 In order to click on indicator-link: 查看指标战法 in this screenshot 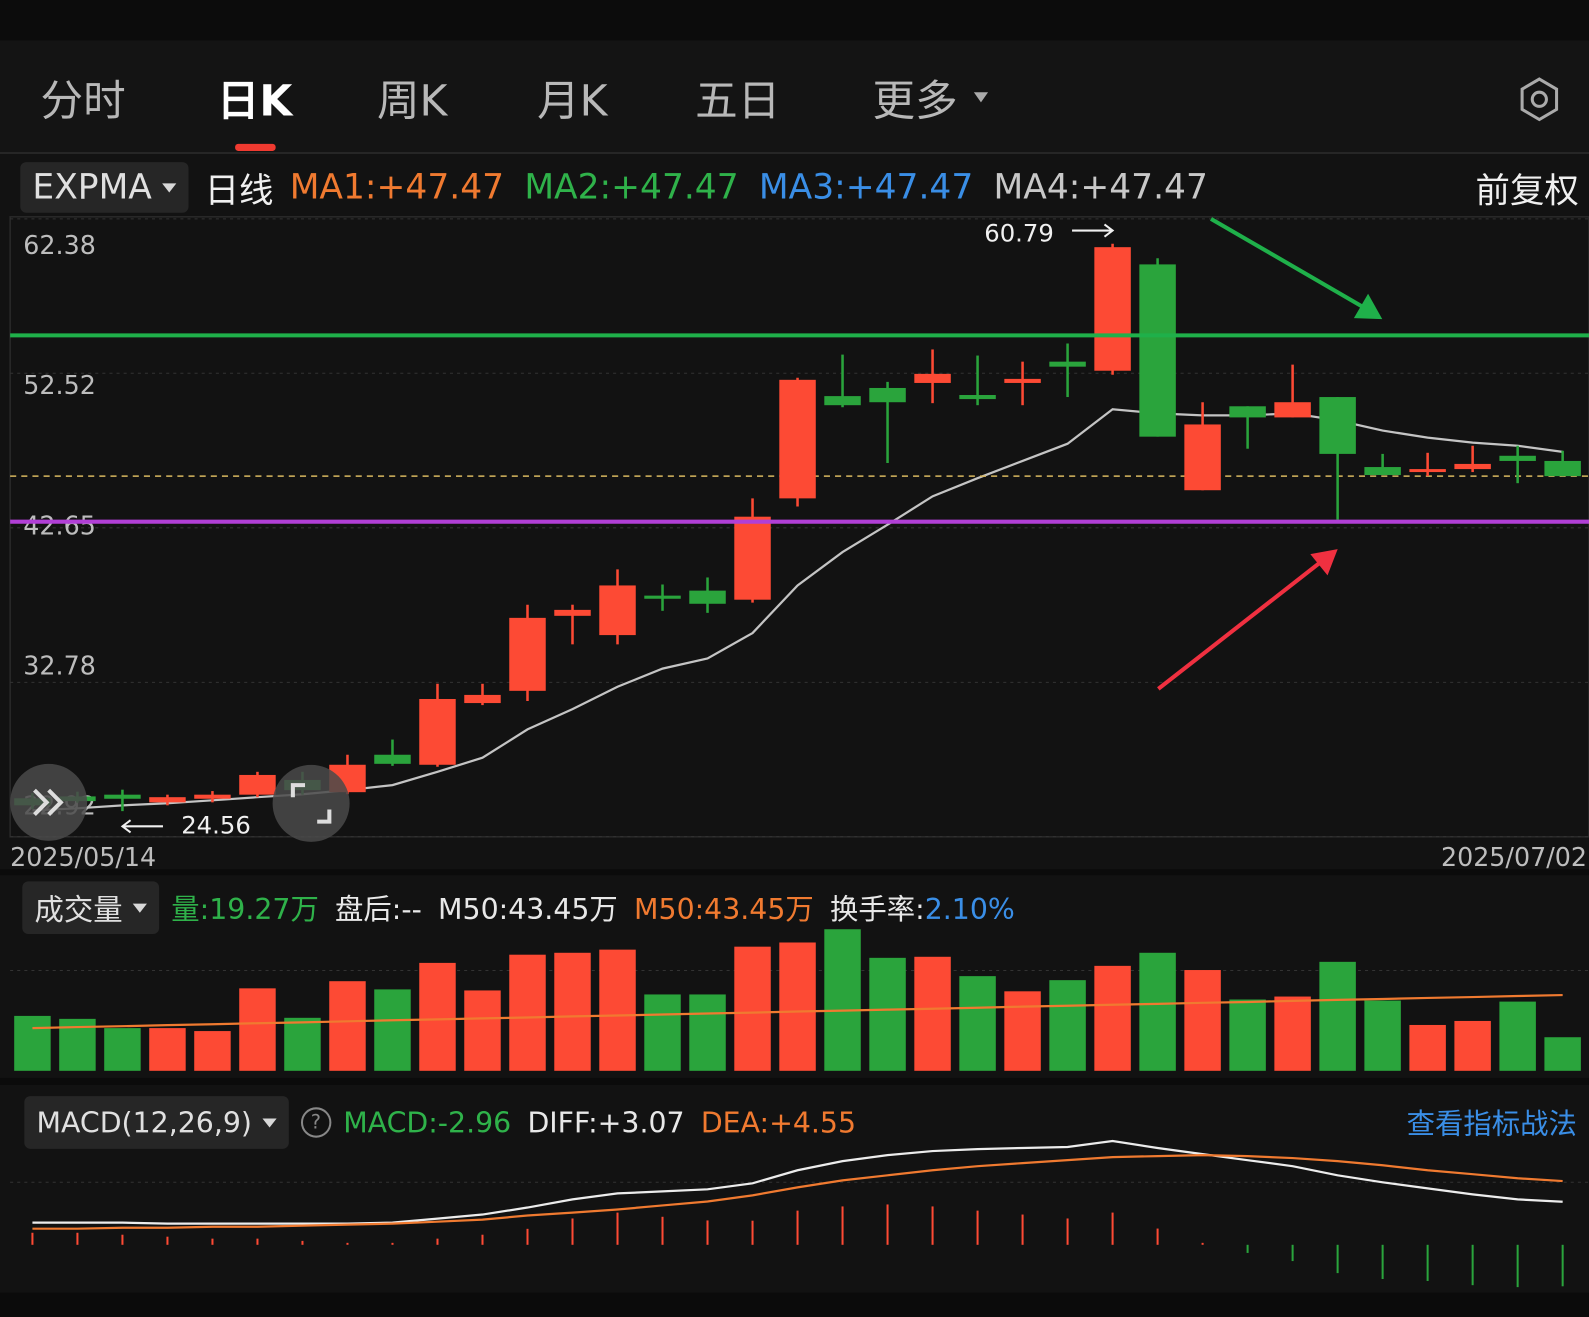, I will do `click(1491, 1124)`.